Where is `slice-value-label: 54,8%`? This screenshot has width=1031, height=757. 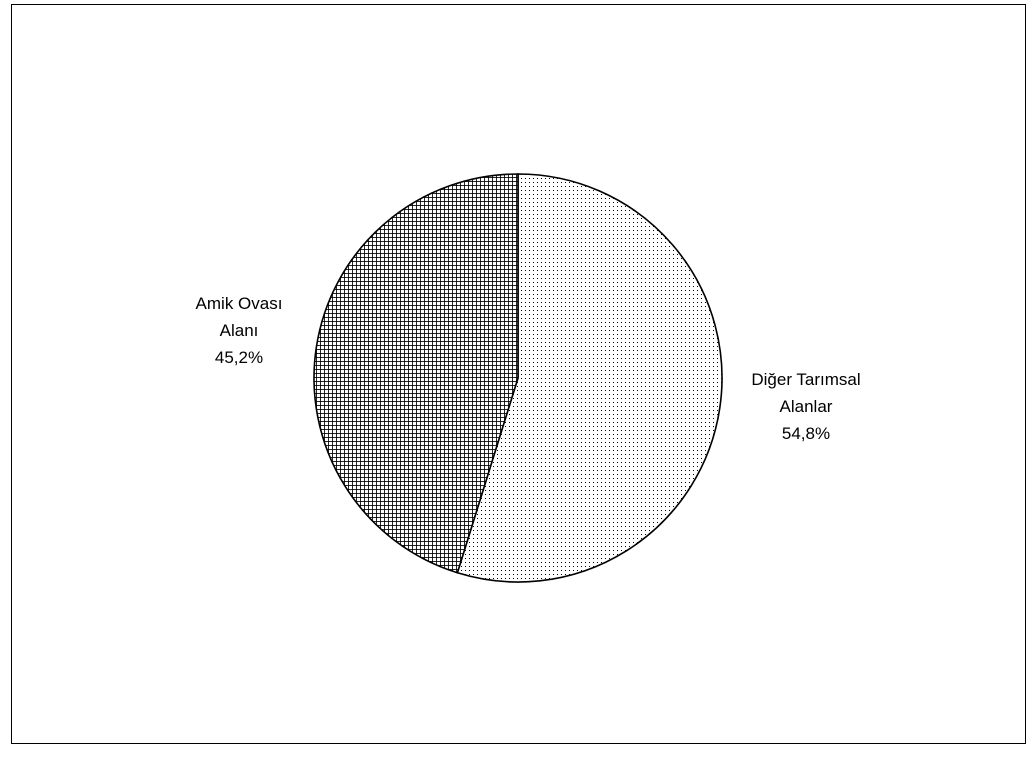
slice-value-label: 54,8% is located at coordinates (806, 433).